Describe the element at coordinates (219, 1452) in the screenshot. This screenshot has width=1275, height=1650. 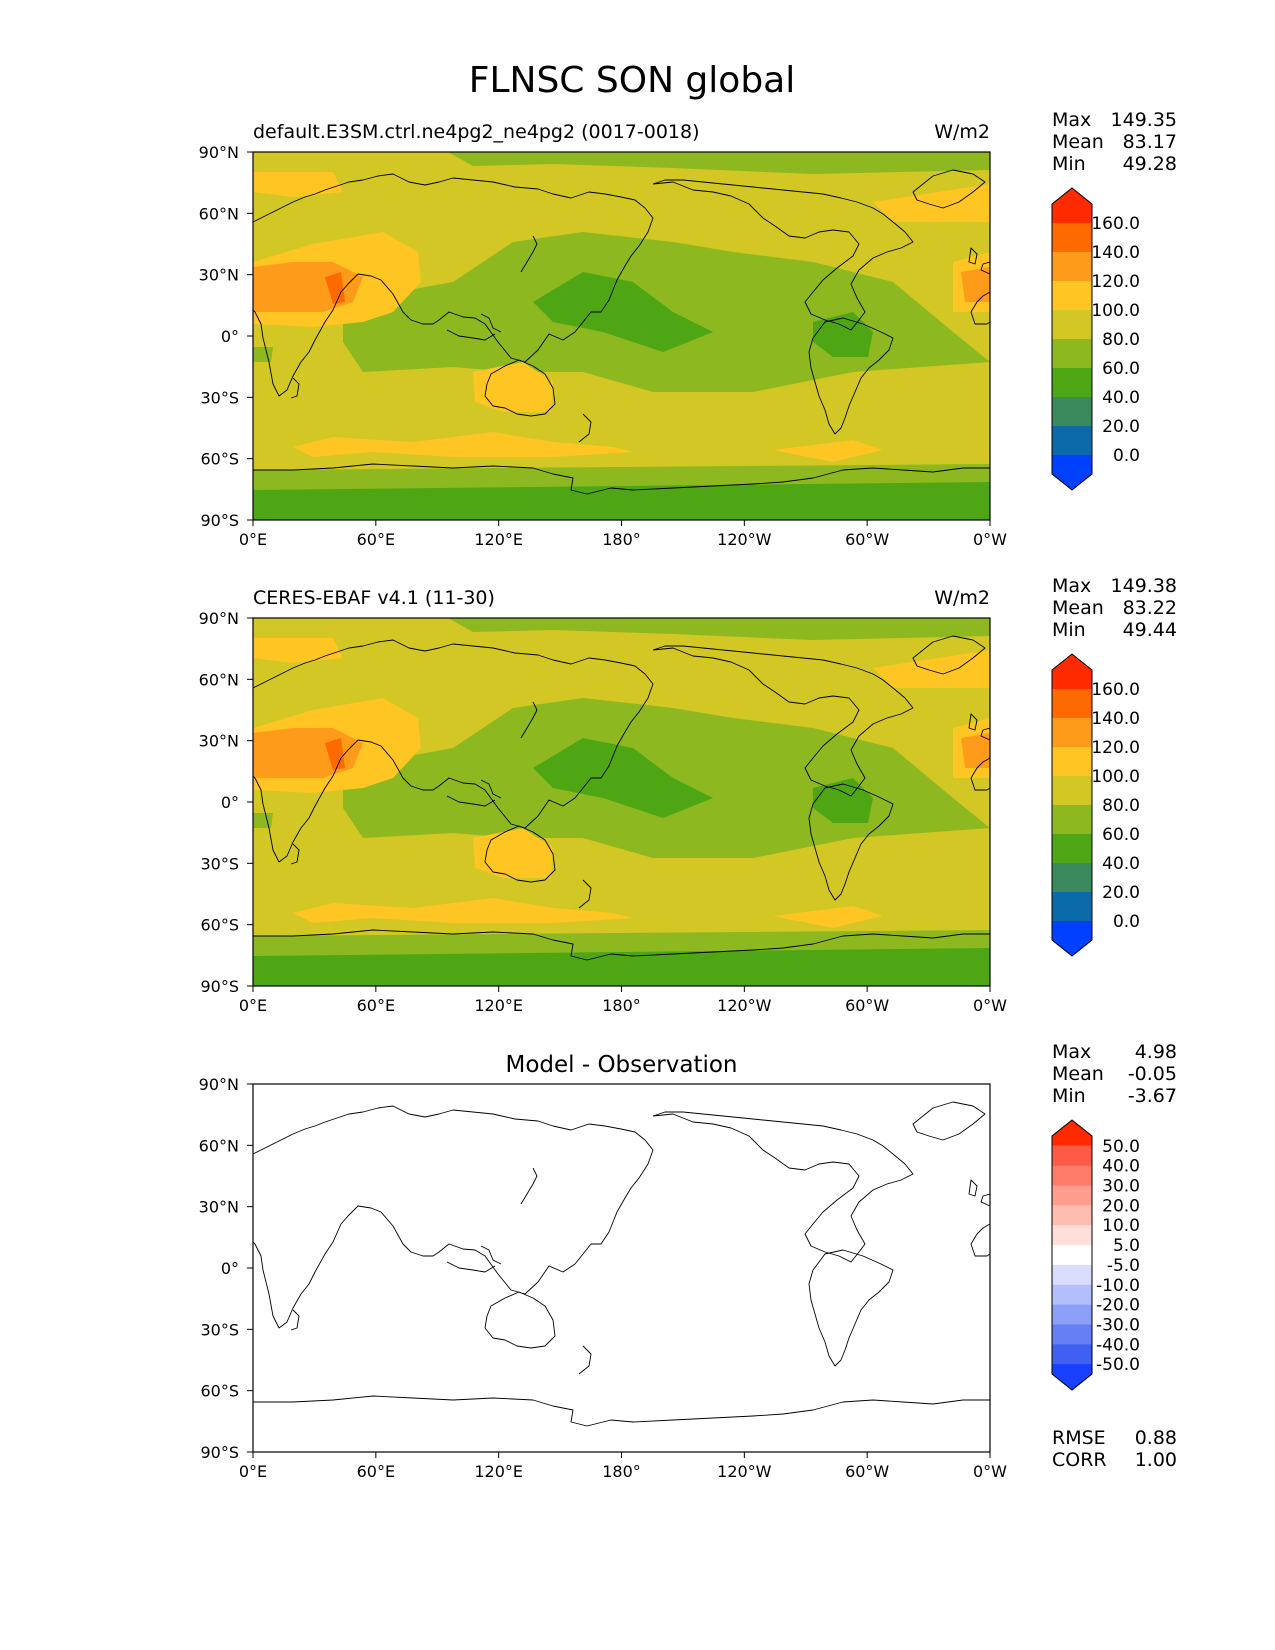
I see `y-tick-label: 90°S` at that location.